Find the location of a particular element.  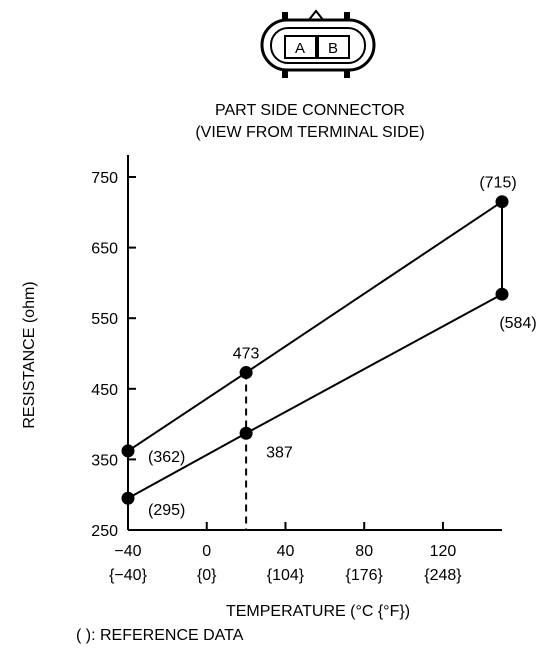

pin-a-label: A is located at coordinates (300, 48).